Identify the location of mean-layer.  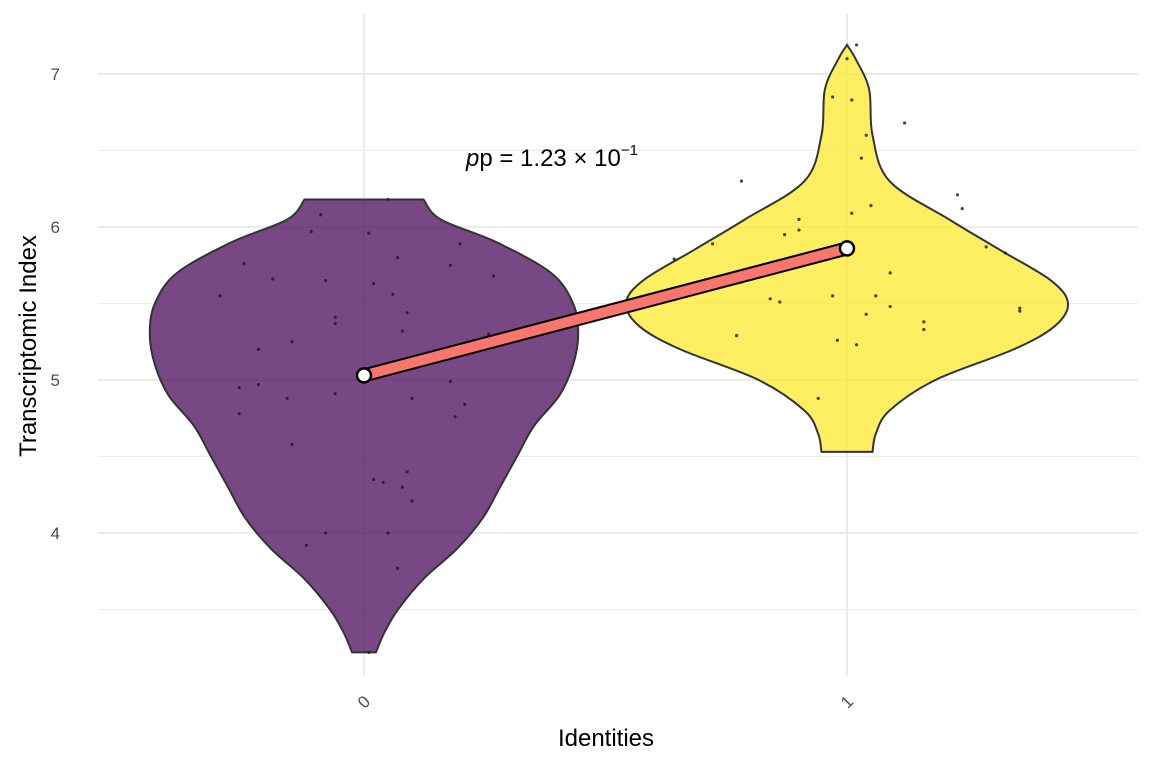
(605, 312).